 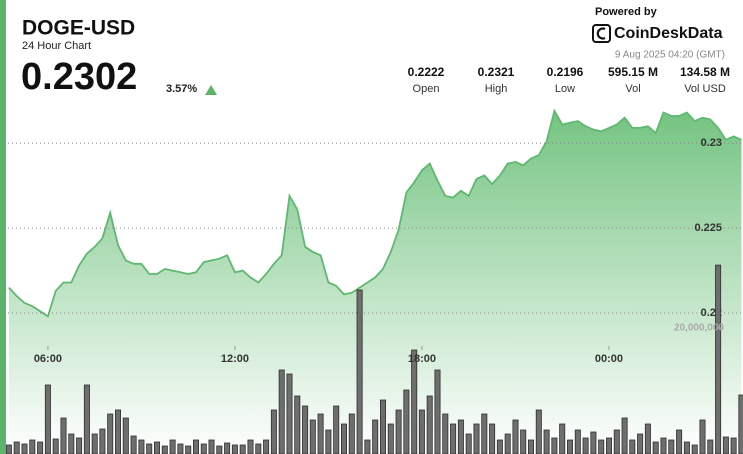 What do you see at coordinates (668, 33) in the screenshot?
I see `brand: CoinDeskData` at bounding box center [668, 33].